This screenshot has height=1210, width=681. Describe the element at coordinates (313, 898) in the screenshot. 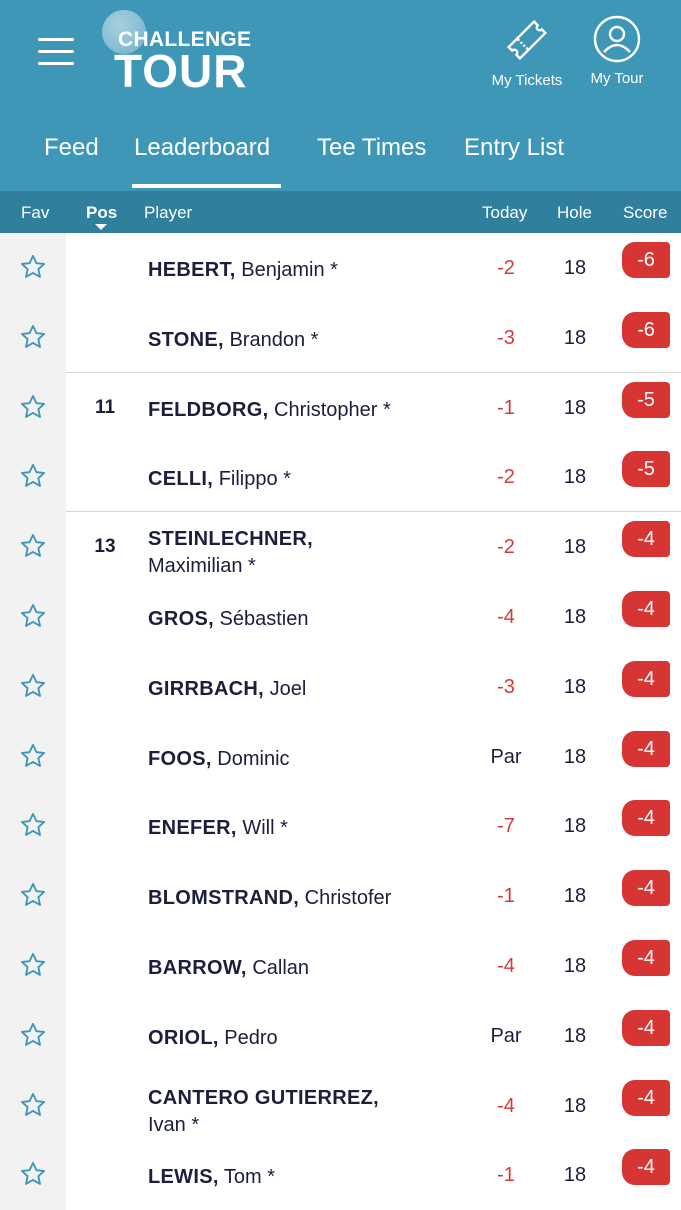

I see `player-name: BLOMSTRAND, Christofer` at that location.